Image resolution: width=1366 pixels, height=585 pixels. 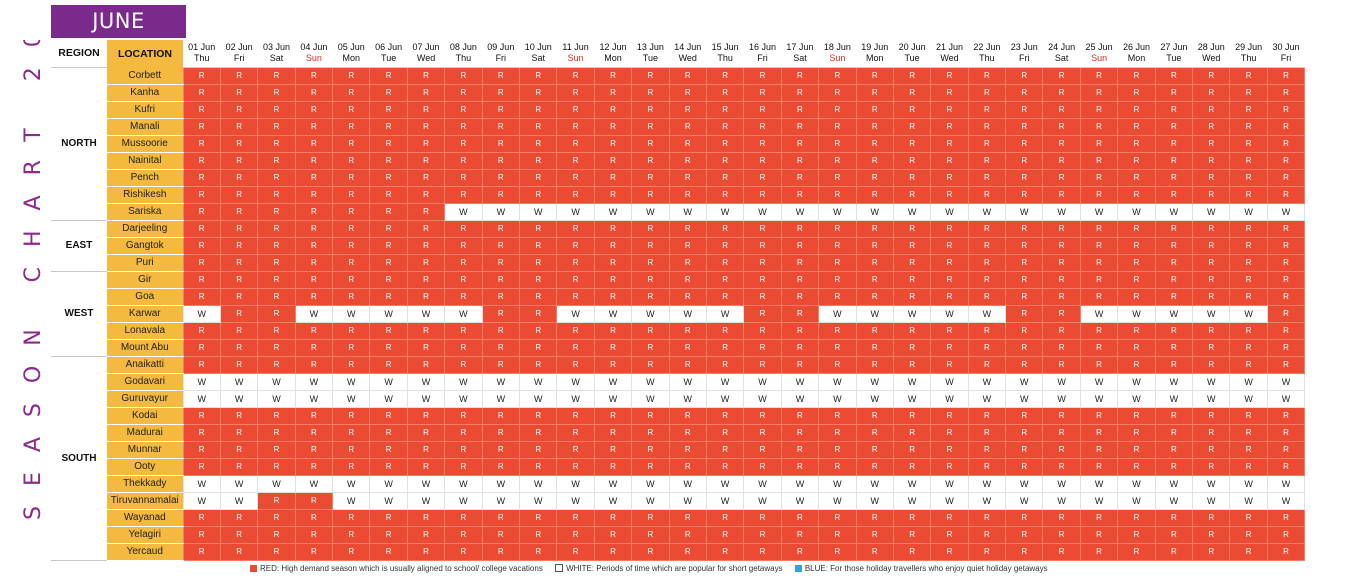 What do you see at coordinates (79, 246) in the screenshot?
I see `region-label: EAST` at bounding box center [79, 246].